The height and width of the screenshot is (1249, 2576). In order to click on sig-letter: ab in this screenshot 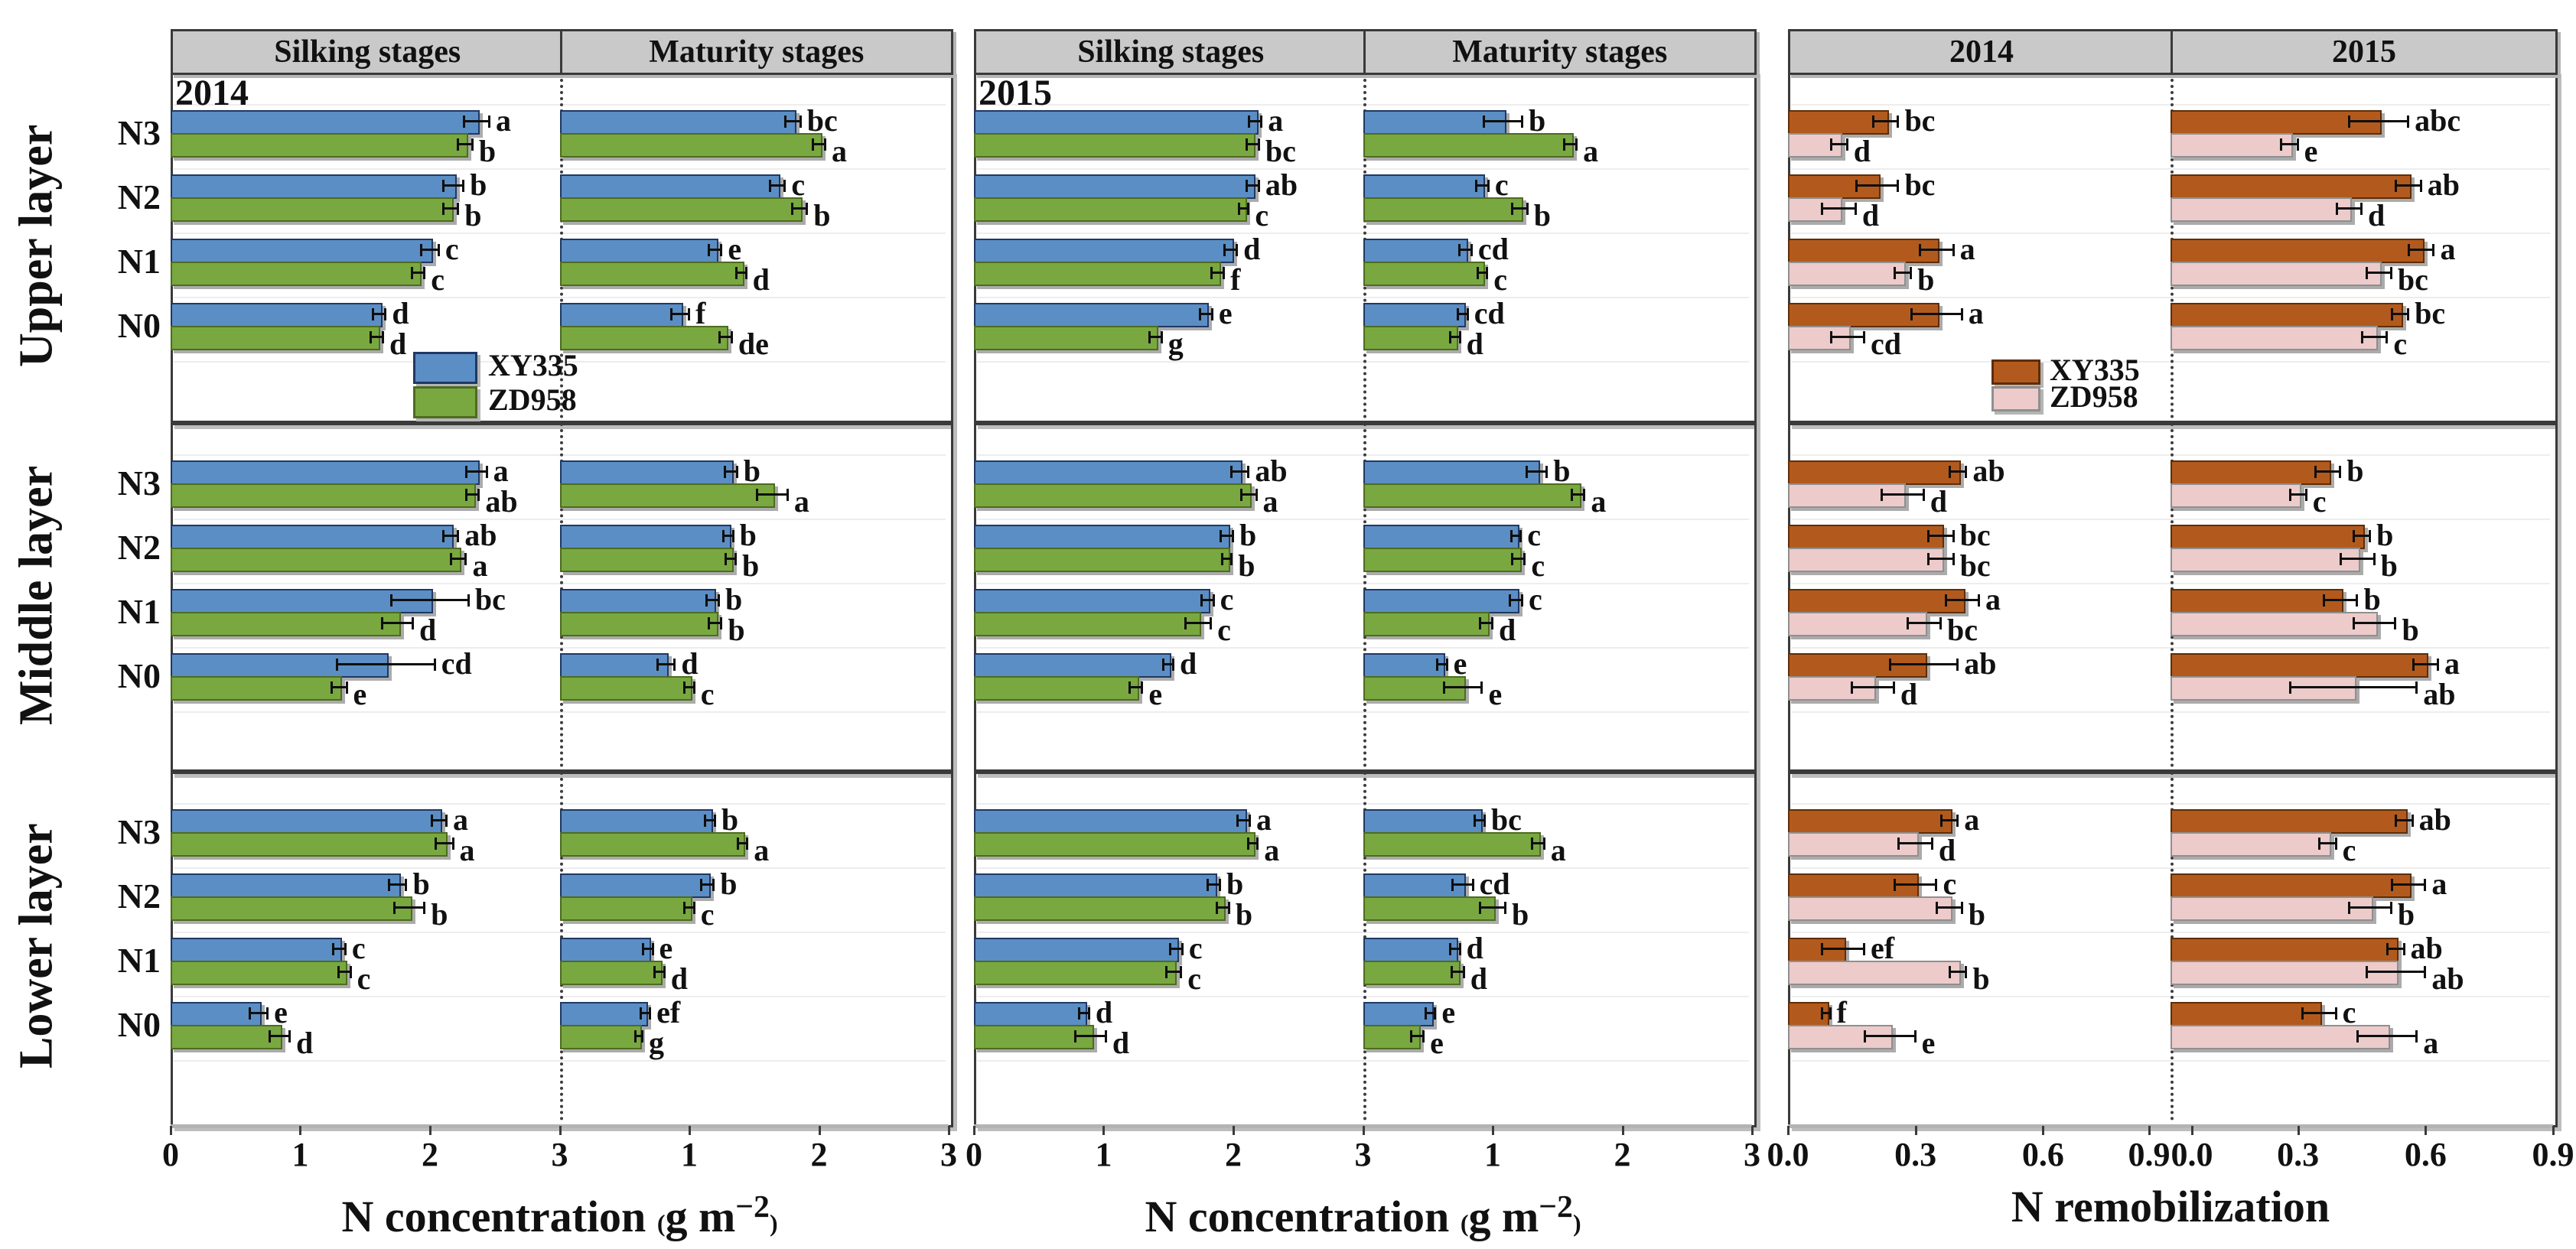, I will do `click(1271, 471)`.